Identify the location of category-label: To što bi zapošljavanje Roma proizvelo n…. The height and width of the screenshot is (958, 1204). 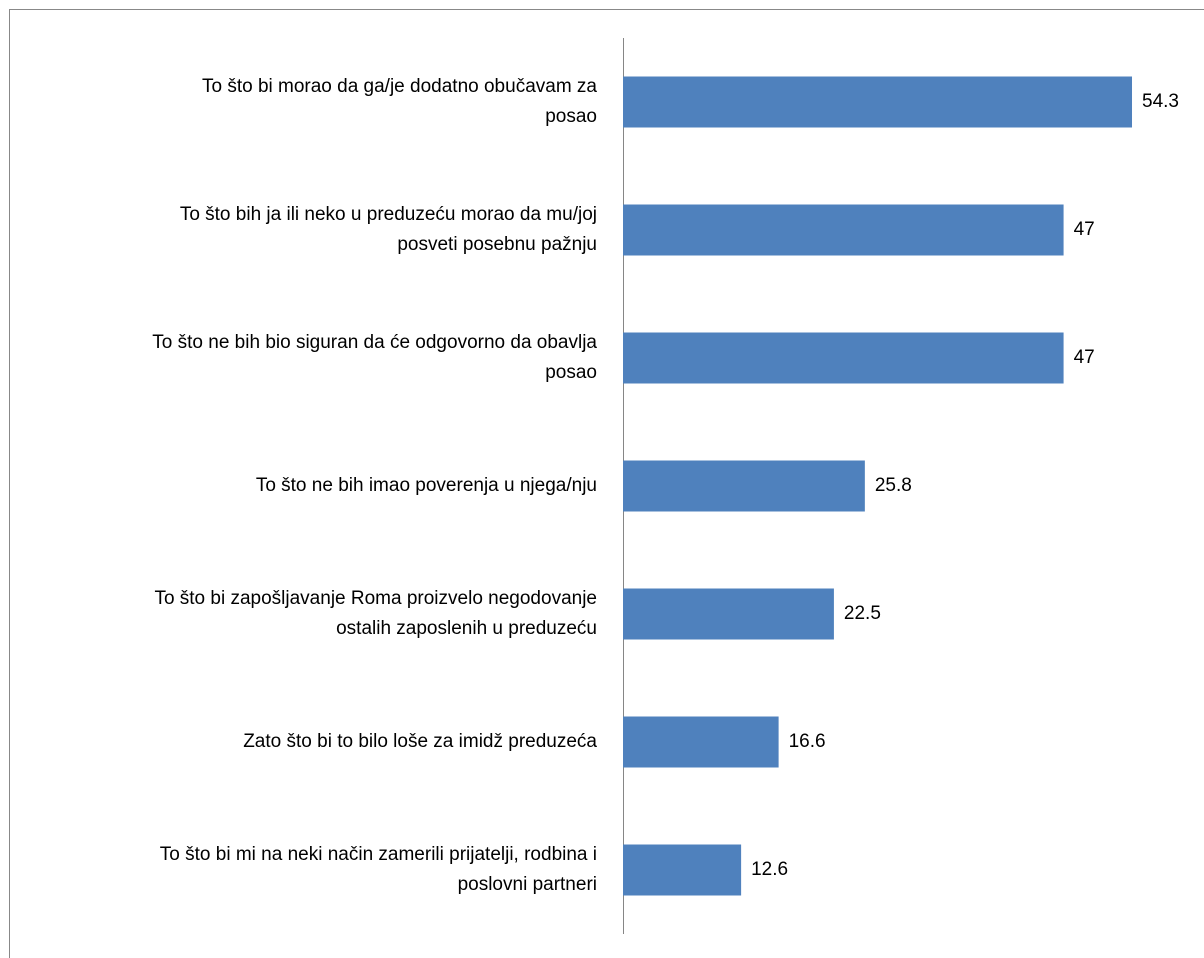
(375, 613).